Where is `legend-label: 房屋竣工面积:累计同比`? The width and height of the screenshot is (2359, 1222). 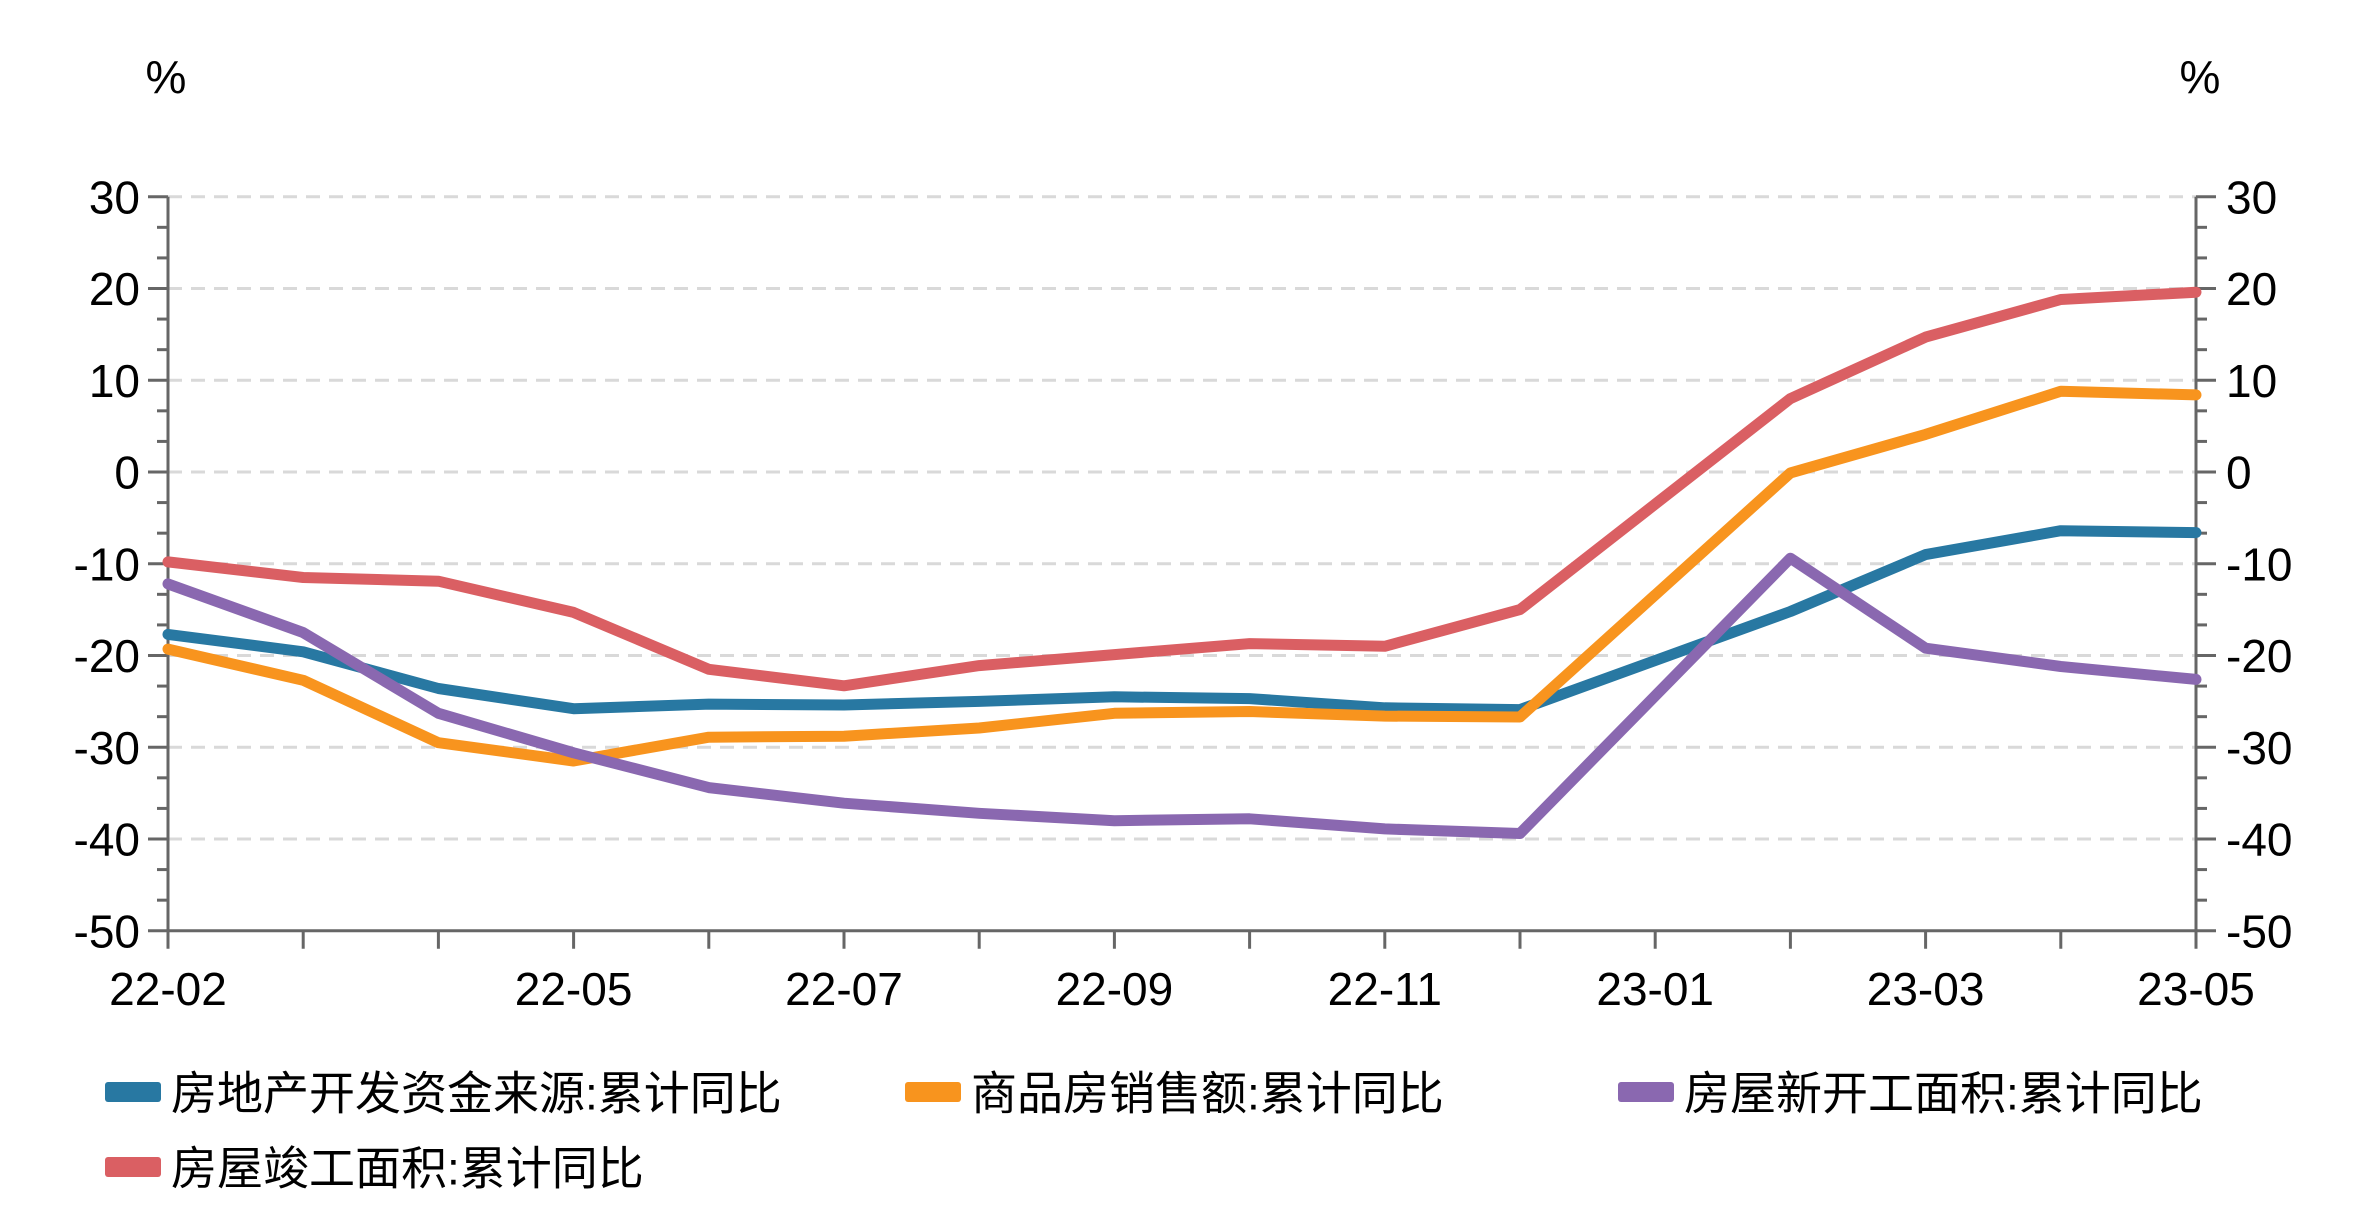 legend-label: 房屋竣工面积:累计同比 is located at coordinates (407, 1168).